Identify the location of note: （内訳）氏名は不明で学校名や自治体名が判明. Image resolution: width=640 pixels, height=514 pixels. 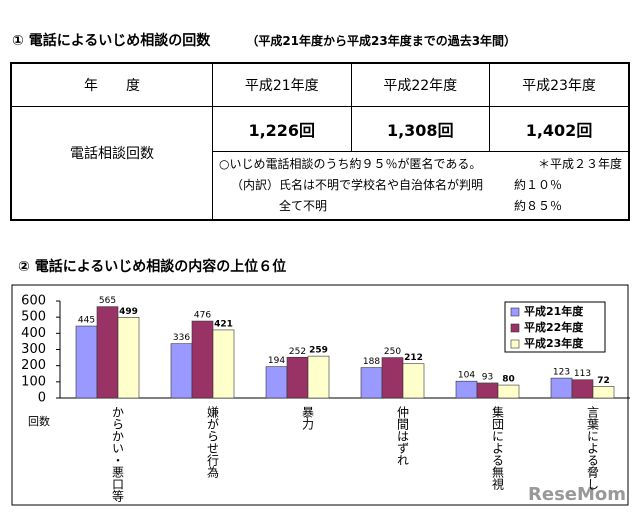
(357, 185).